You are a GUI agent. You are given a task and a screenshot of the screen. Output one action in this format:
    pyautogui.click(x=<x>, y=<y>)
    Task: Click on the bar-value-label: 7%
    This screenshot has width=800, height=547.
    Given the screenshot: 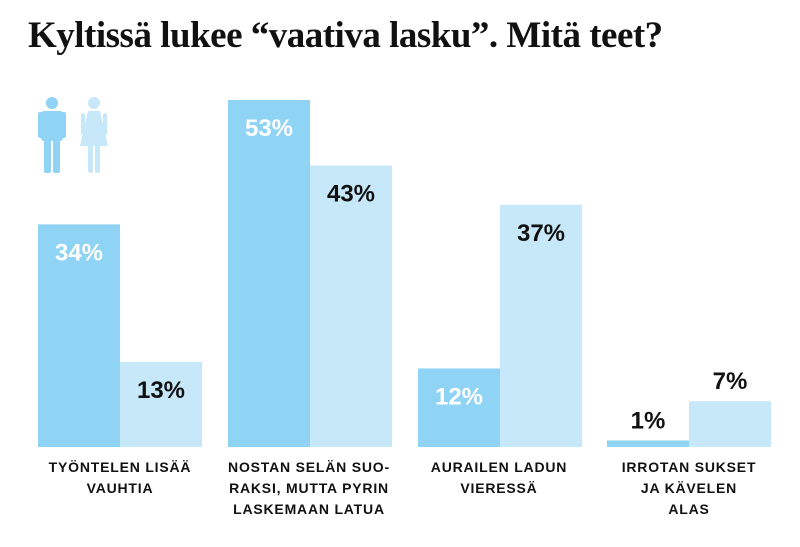 What is the action you would take?
    pyautogui.click(x=730, y=381)
    